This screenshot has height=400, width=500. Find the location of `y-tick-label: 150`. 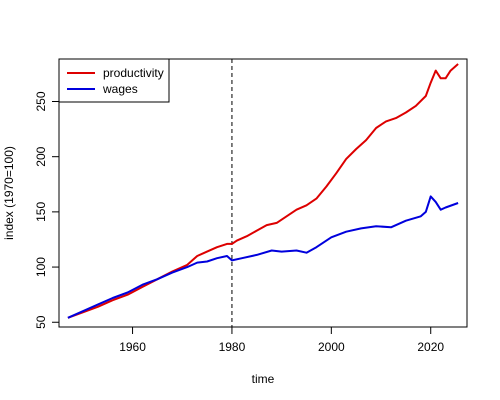

y-tick-label: 150 is located at coordinates (41, 212).